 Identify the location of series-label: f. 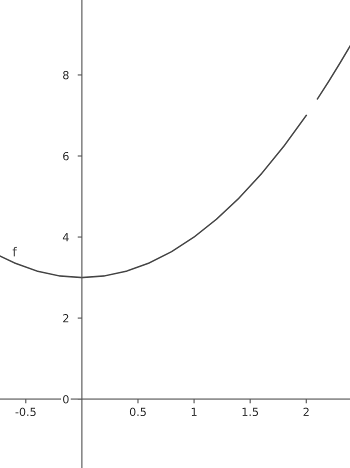
(15, 251).